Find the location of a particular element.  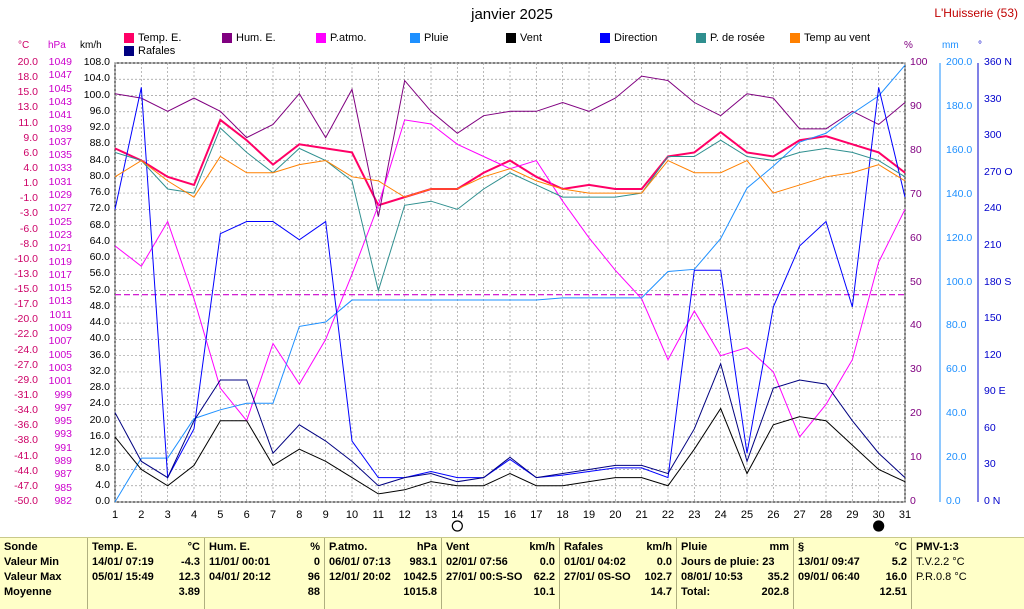

x-tick-label: 23 is located at coordinates (694, 515).